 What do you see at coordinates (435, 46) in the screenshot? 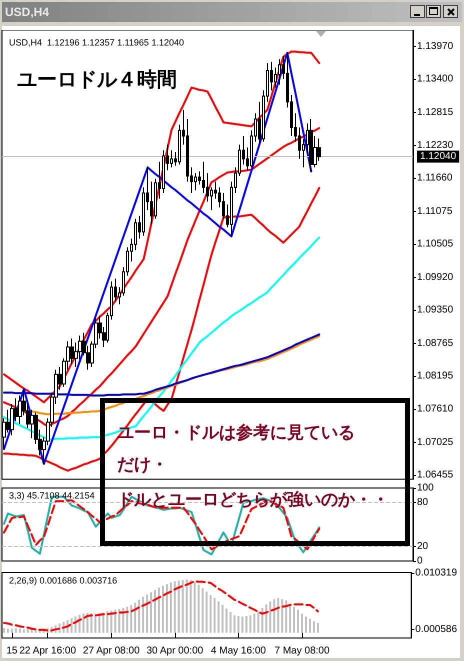
I see `y-tick-label: 1.13970` at bounding box center [435, 46].